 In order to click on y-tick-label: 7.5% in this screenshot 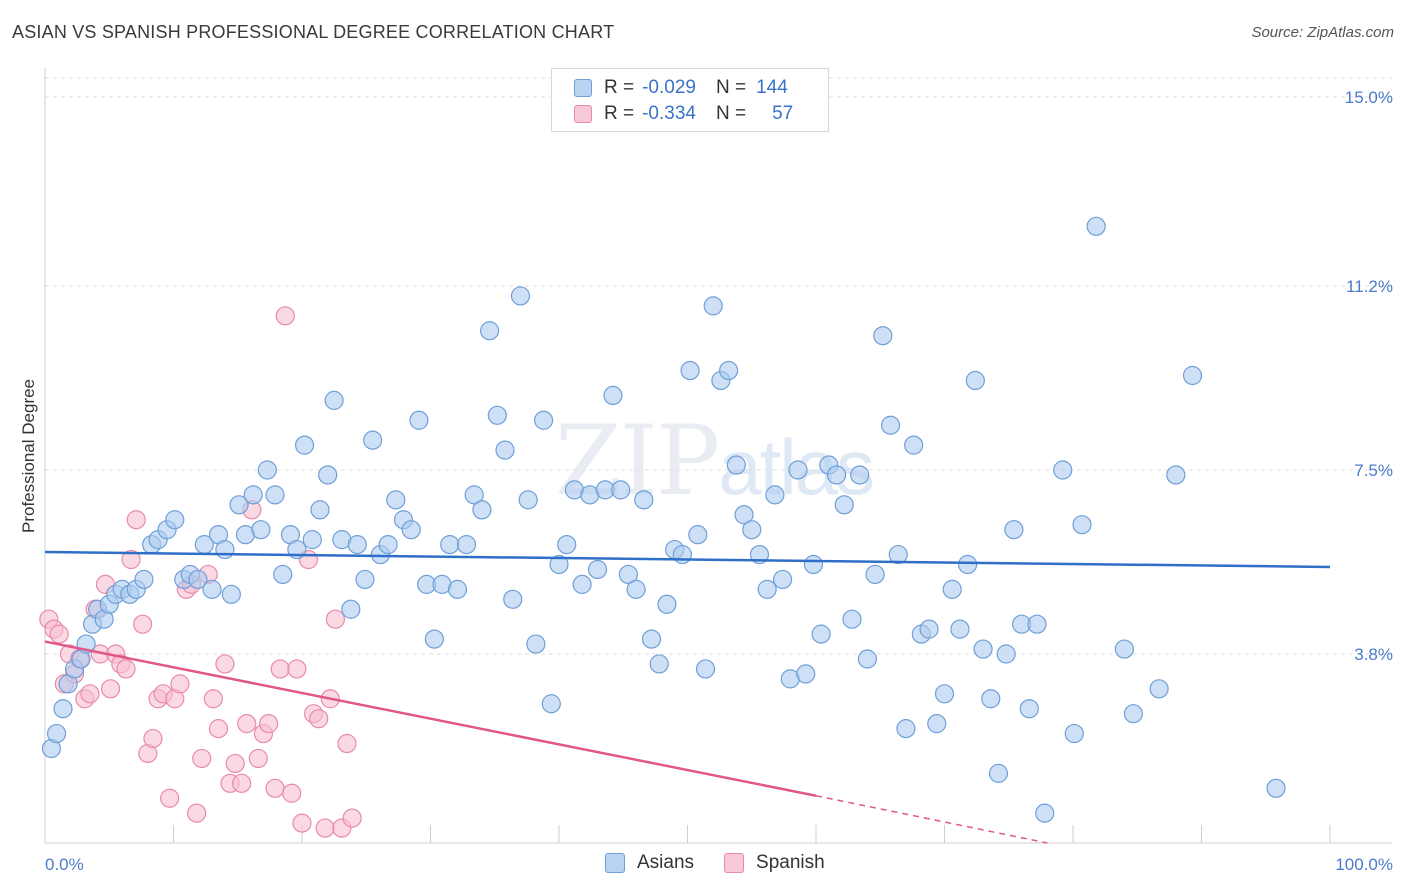, I will do `click(1373, 470)`.